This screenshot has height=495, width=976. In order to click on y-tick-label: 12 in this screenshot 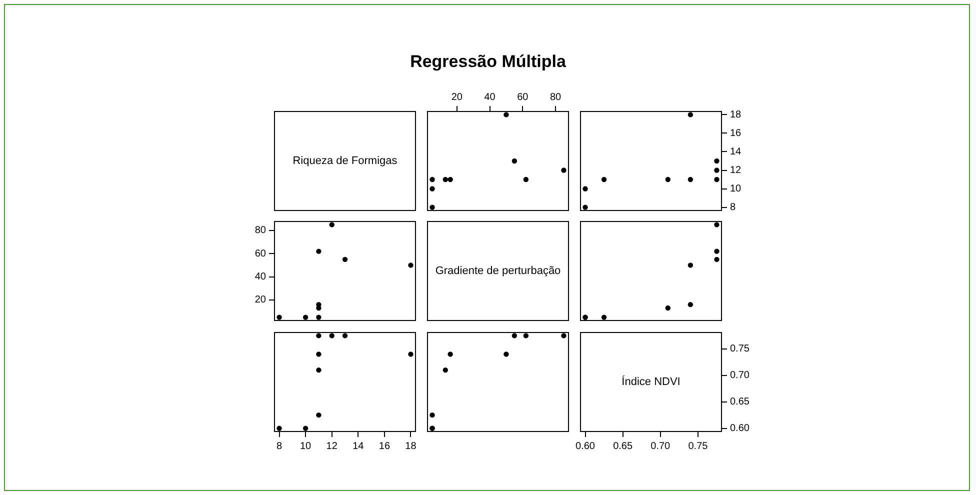, I will do `click(736, 170)`.